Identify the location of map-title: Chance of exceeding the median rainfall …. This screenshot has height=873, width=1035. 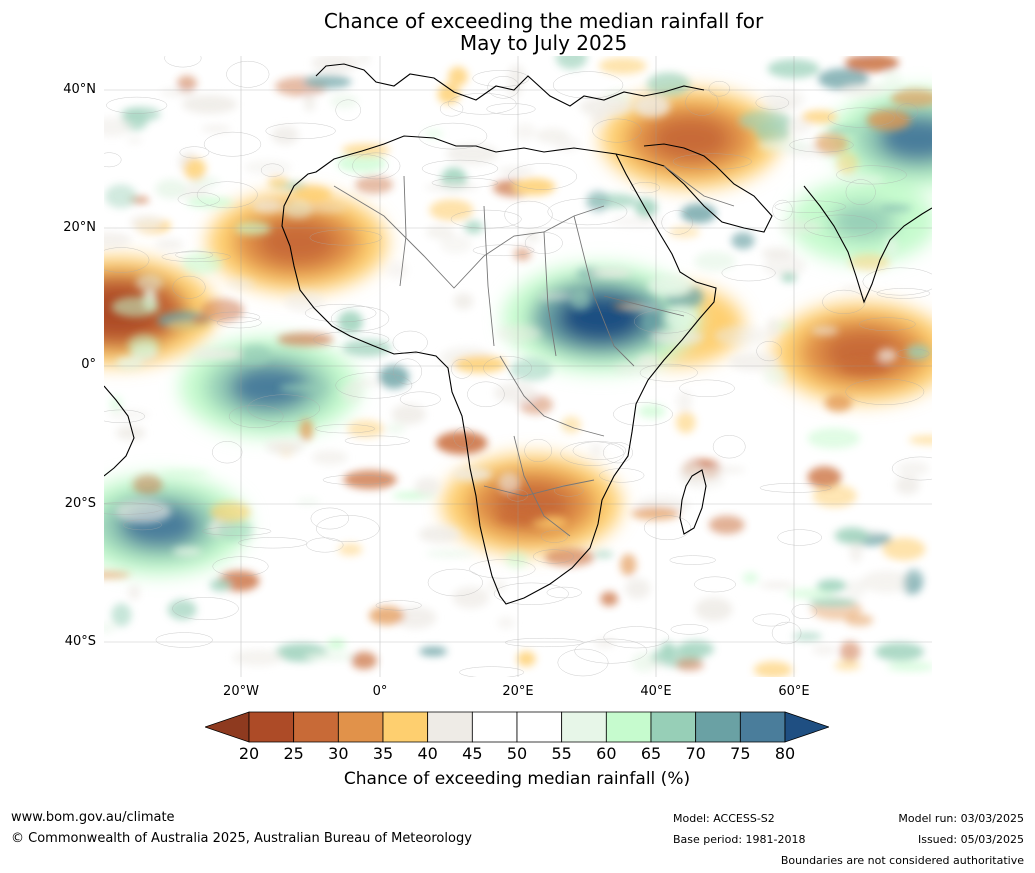
(517, 32).